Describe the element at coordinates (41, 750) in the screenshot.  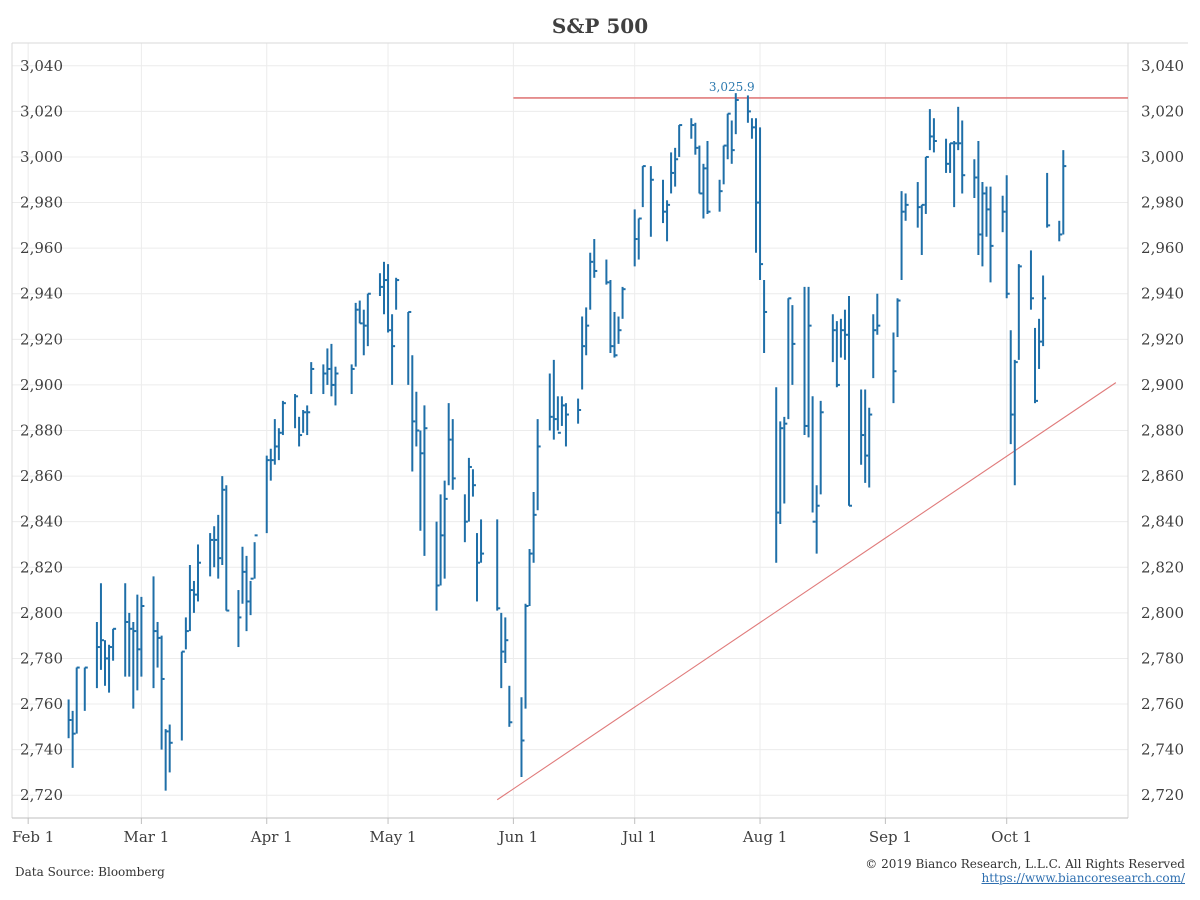
I see `y-tick-label-left: 2,740` at that location.